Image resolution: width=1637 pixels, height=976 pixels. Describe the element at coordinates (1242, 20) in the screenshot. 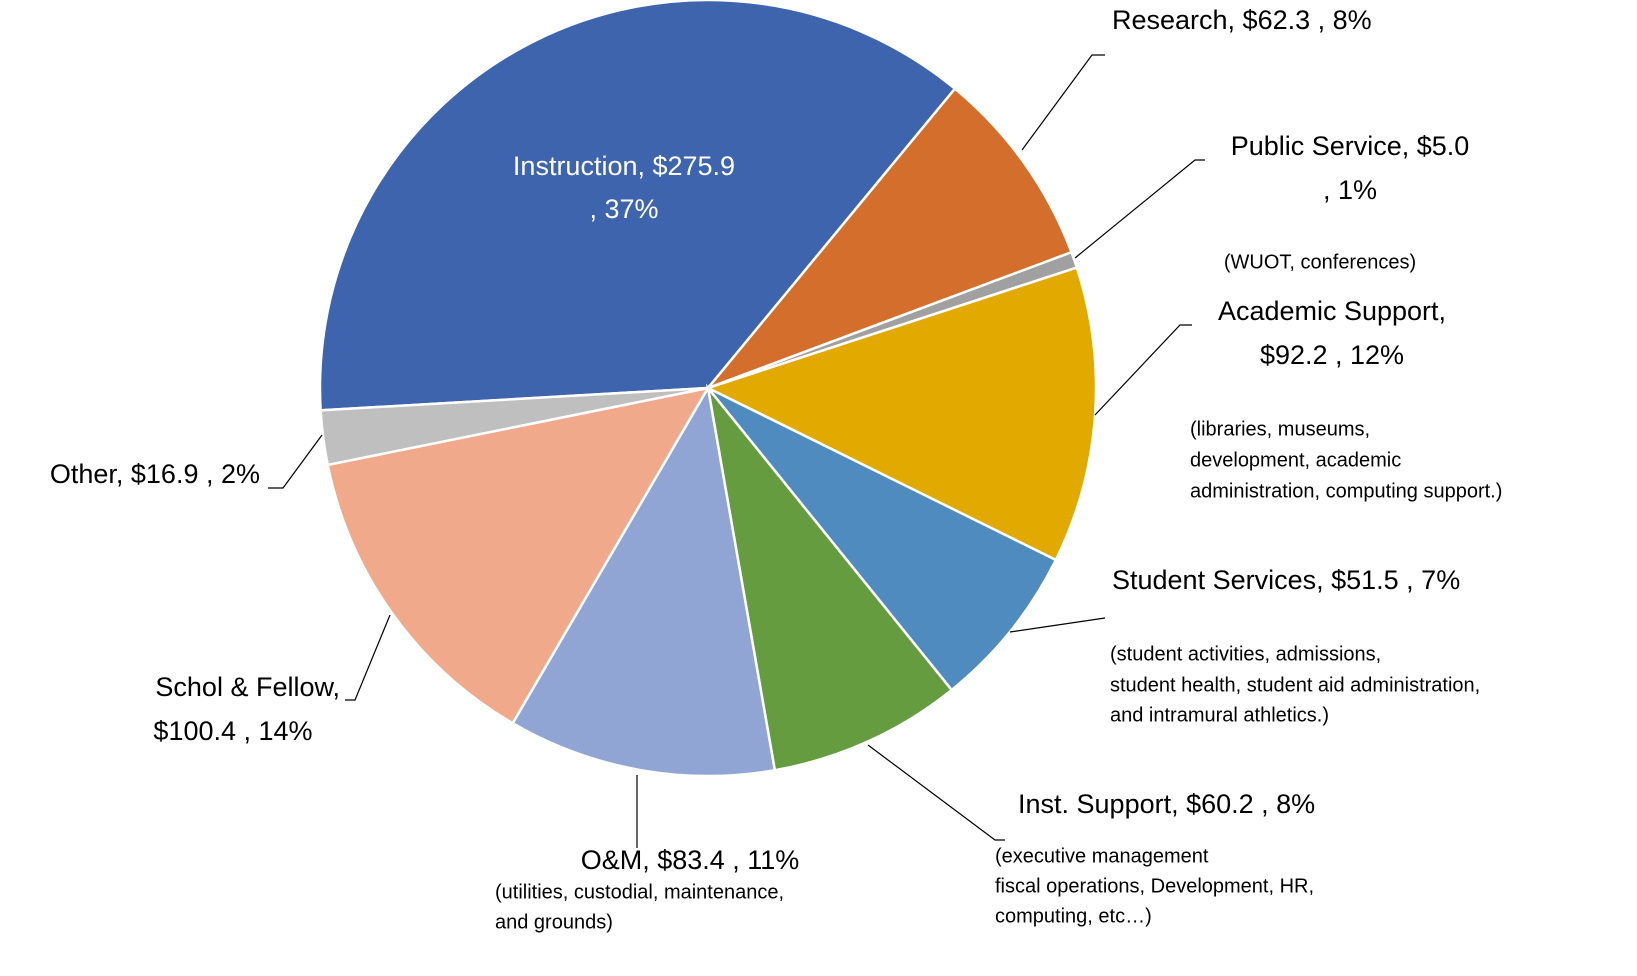

I see `slice-label: Research, $62.3 , 8%` at that location.